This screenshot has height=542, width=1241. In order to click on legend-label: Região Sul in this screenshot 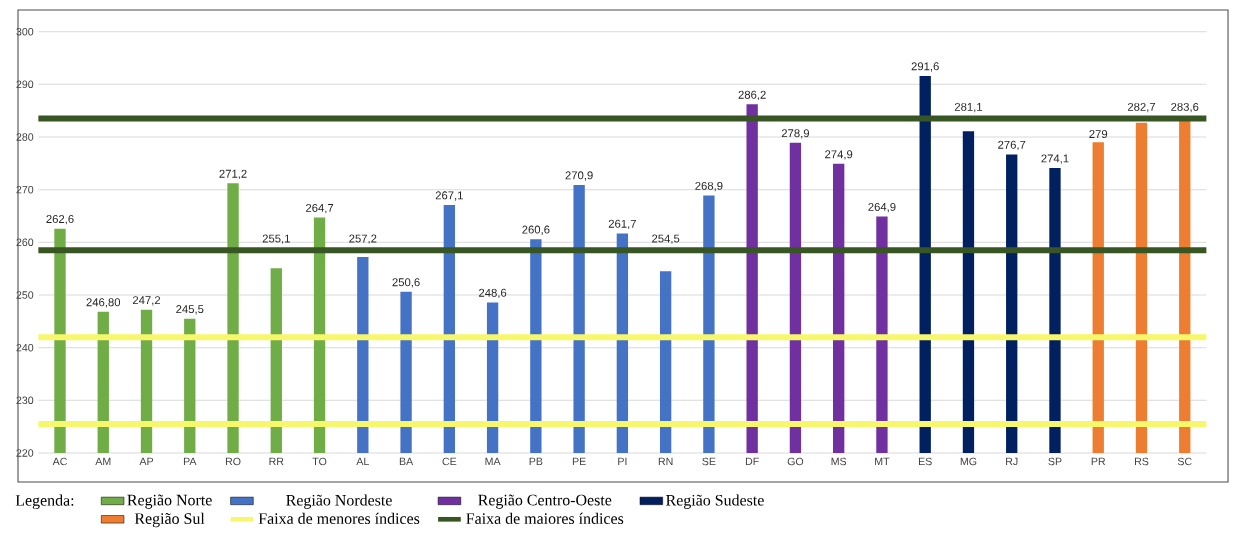, I will do `click(169, 520)`.